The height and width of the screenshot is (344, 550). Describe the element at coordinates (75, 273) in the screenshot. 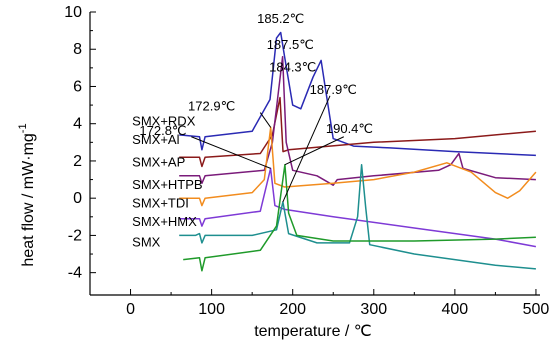

I see `y-tick-label-0: -4` at that location.